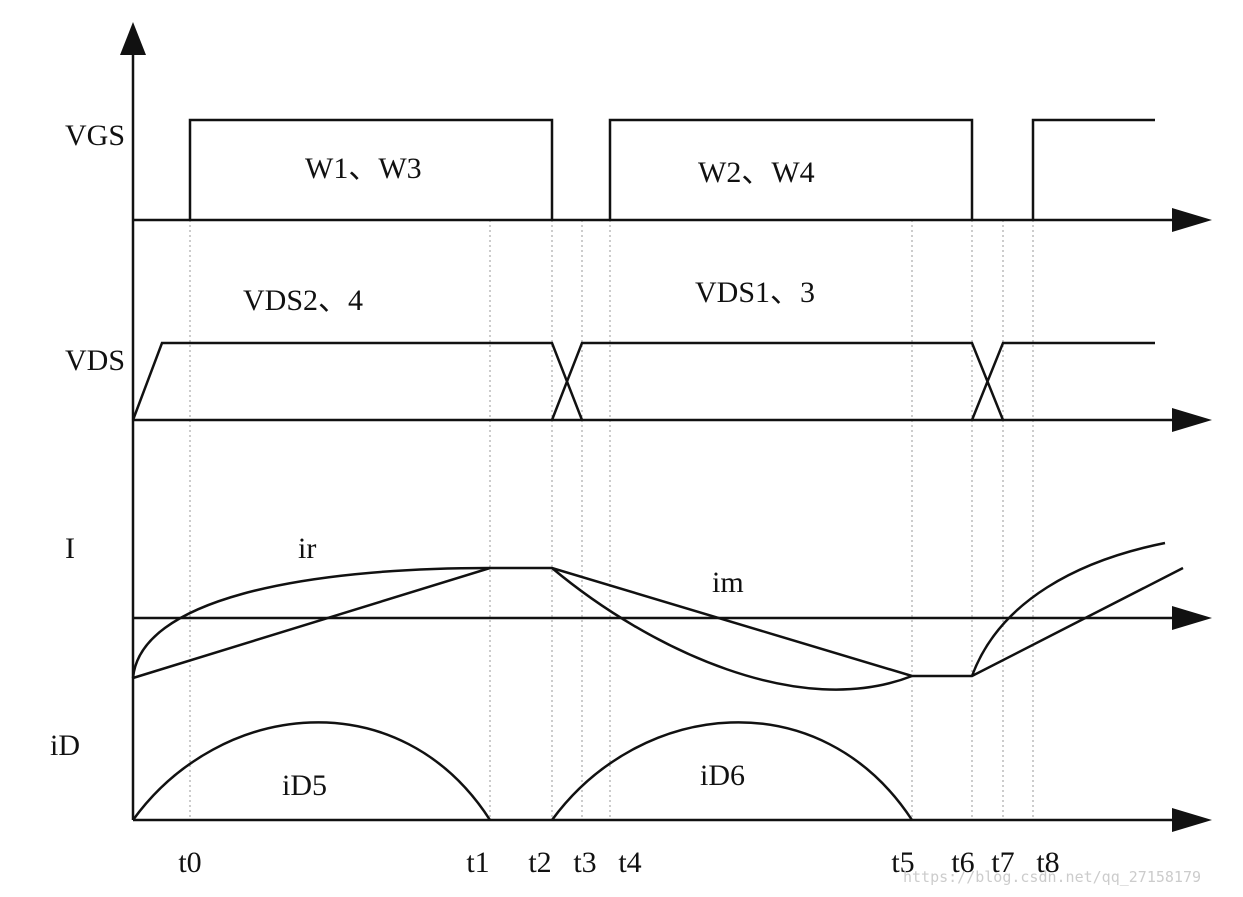 Image resolution: width=1243 pixels, height=897 pixels. What do you see at coordinates (70, 548) in the screenshot?
I see `axis-label: I` at bounding box center [70, 548].